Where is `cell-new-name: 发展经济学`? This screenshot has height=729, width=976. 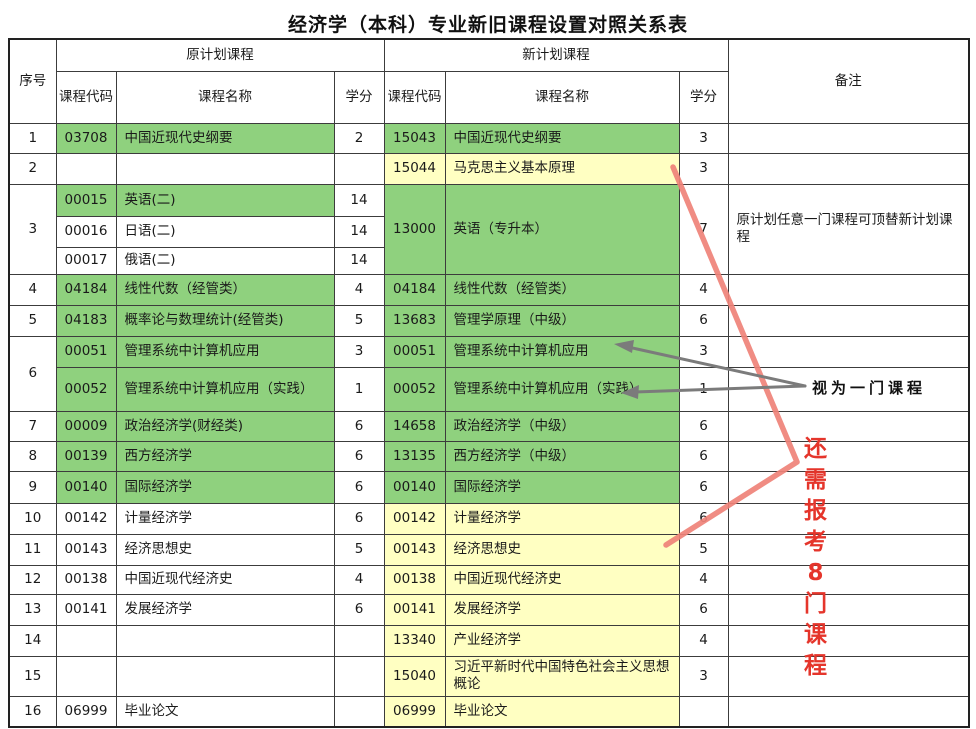
cell-new-name: 发展经济学 is located at coordinates (562, 609).